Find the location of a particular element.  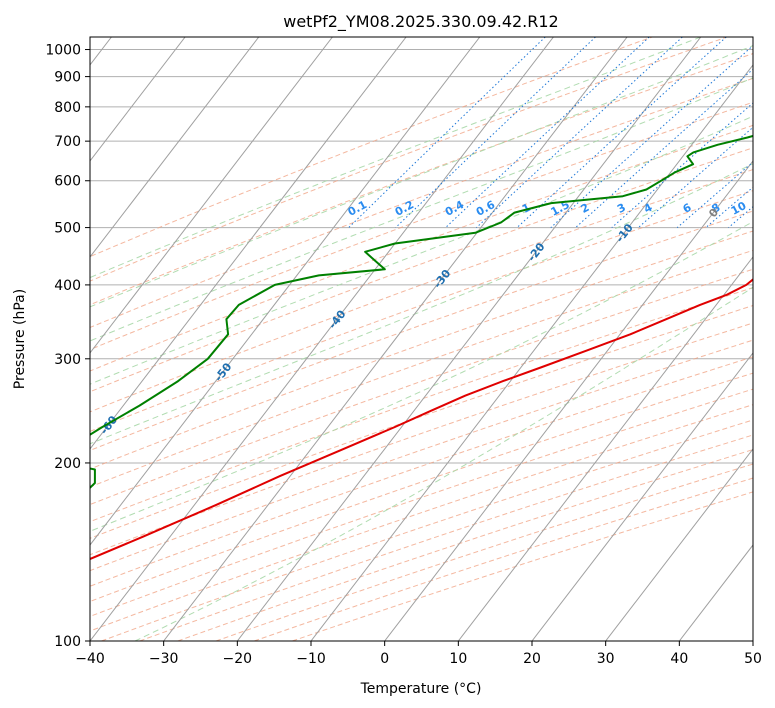

x-tick-label: 10 is located at coordinates (458, 659).